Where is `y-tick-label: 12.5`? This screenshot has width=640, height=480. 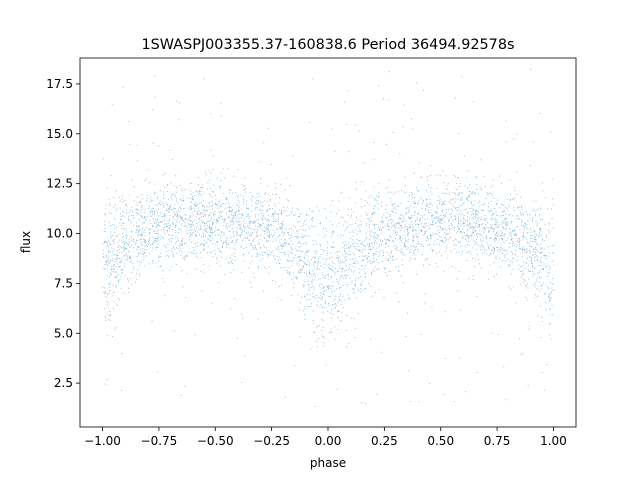
y-tick-label: 12.5 is located at coordinates (59, 184).